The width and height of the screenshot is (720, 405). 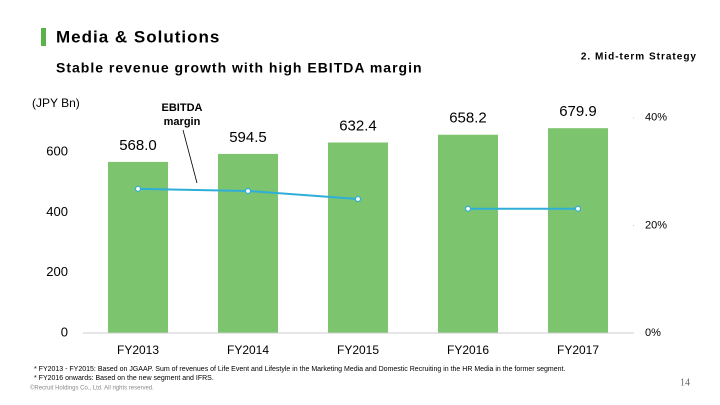 What do you see at coordinates (468, 350) in the screenshot?
I see `x-tick-label: FY2016` at bounding box center [468, 350].